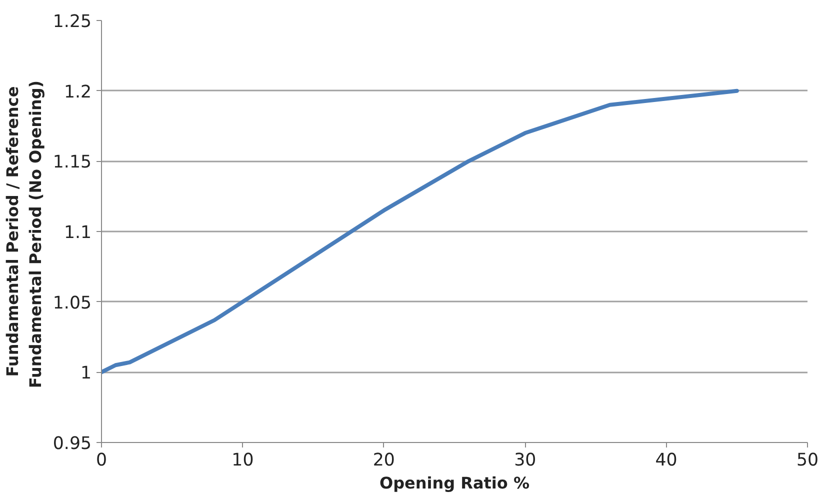  I want to click on x-tick-label: 30, so click(525, 460).